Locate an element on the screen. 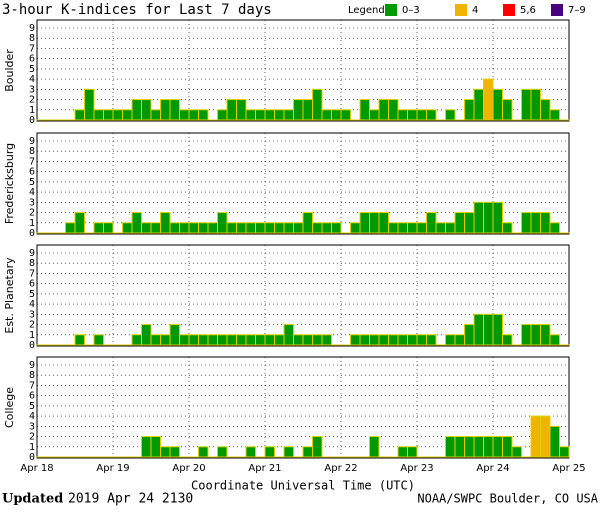  footer-source: NOAA/SWPC Boulder, CO USA is located at coordinates (507, 499).